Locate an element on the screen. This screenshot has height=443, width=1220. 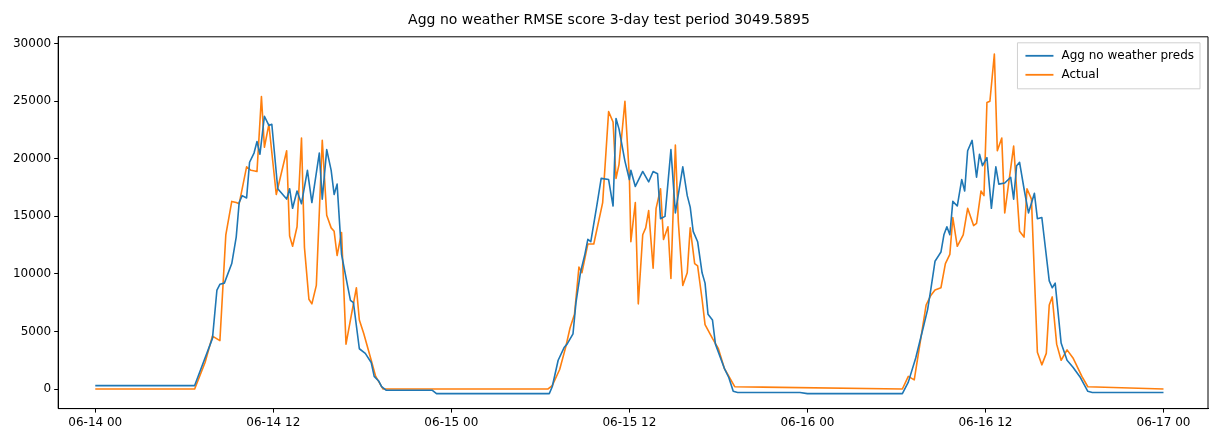
y-tick-label: 5000 is located at coordinates (36, 330).